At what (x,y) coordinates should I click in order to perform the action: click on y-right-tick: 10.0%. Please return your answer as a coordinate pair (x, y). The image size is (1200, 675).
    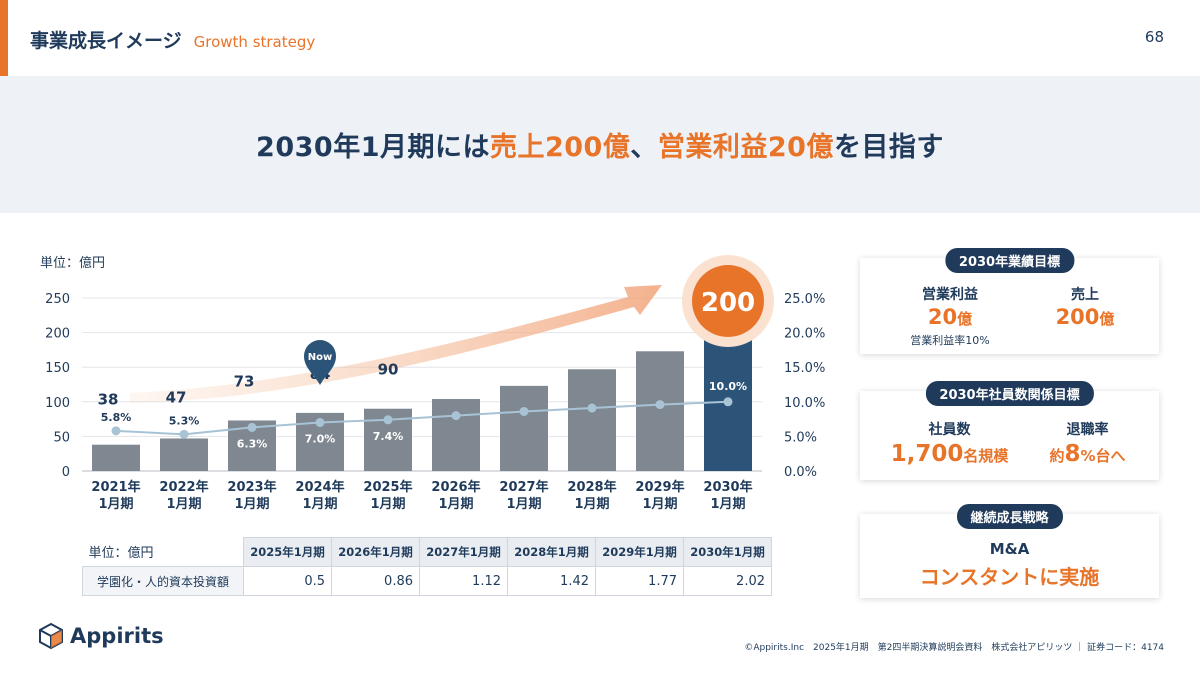
    Looking at the image, I should click on (804, 403).